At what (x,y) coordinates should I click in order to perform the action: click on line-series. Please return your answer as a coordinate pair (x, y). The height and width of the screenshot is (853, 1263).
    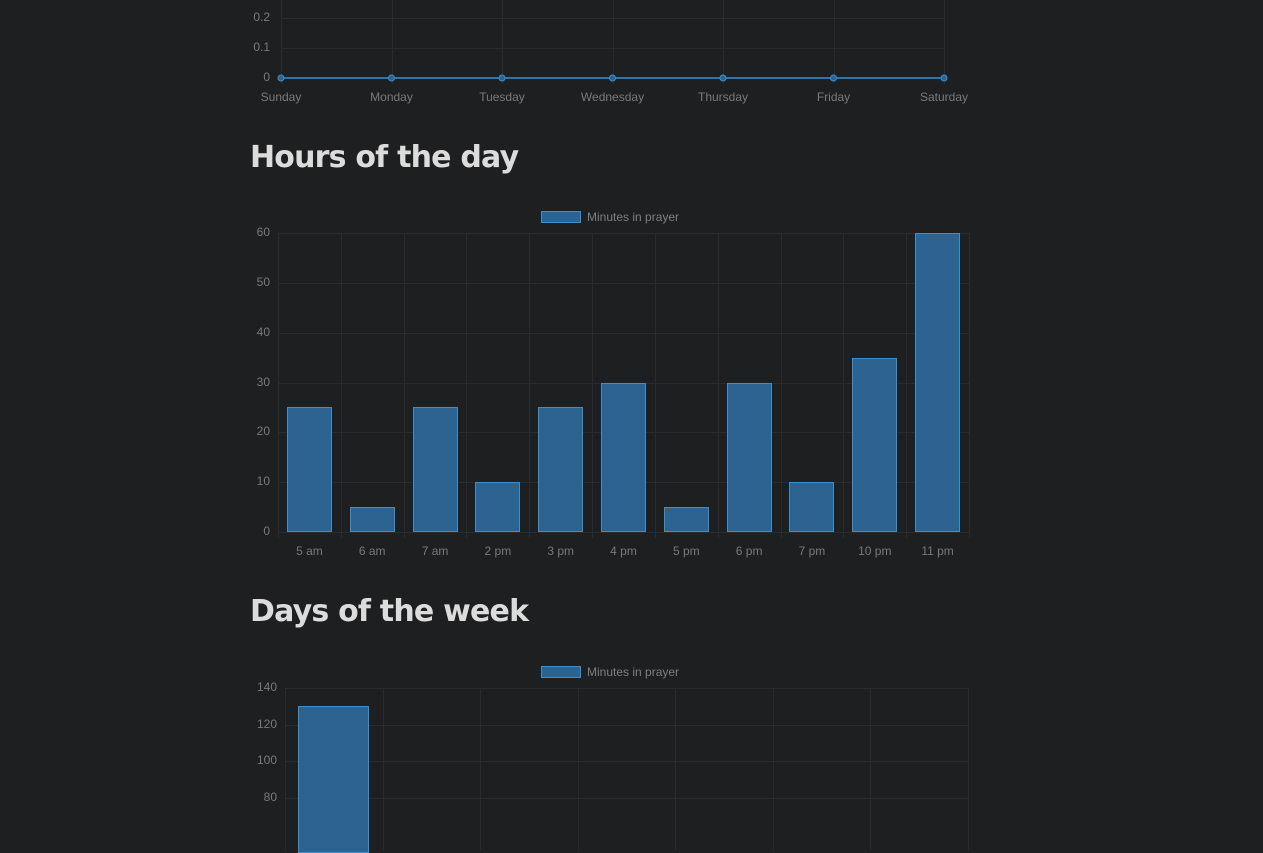
    Looking at the image, I should click on (612, 78).